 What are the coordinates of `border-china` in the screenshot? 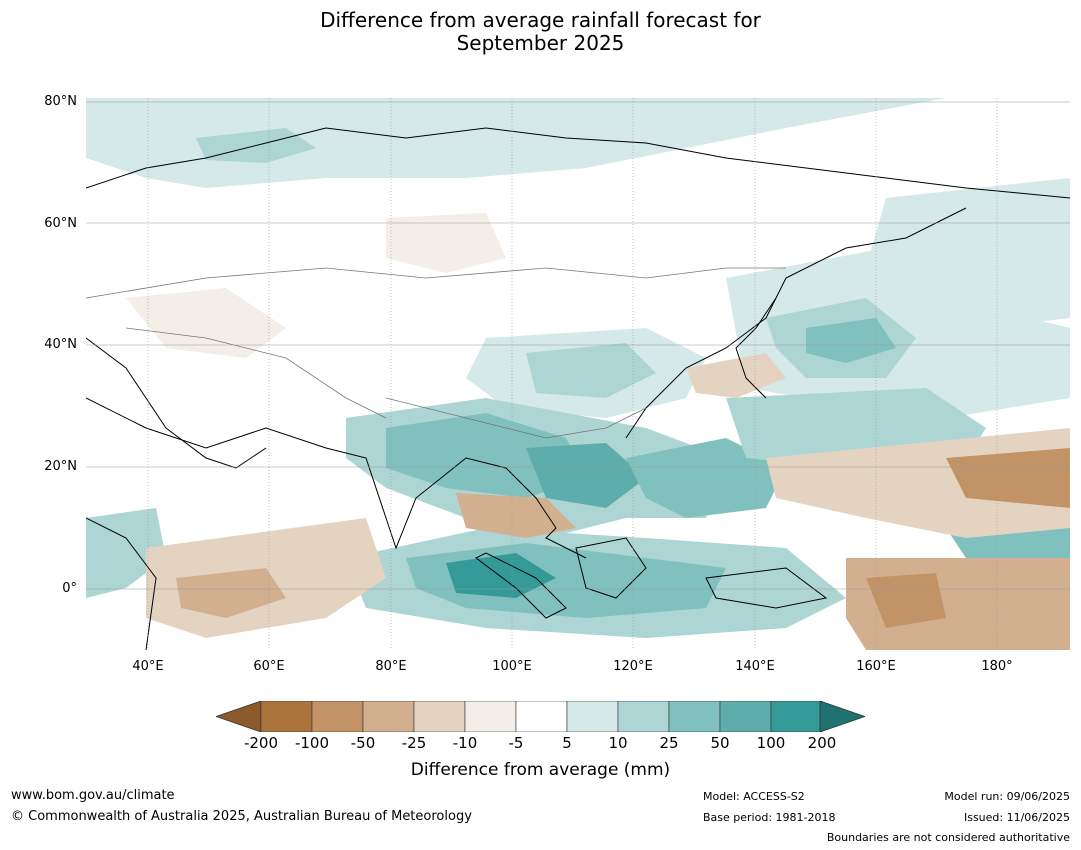 It's located at (516, 418).